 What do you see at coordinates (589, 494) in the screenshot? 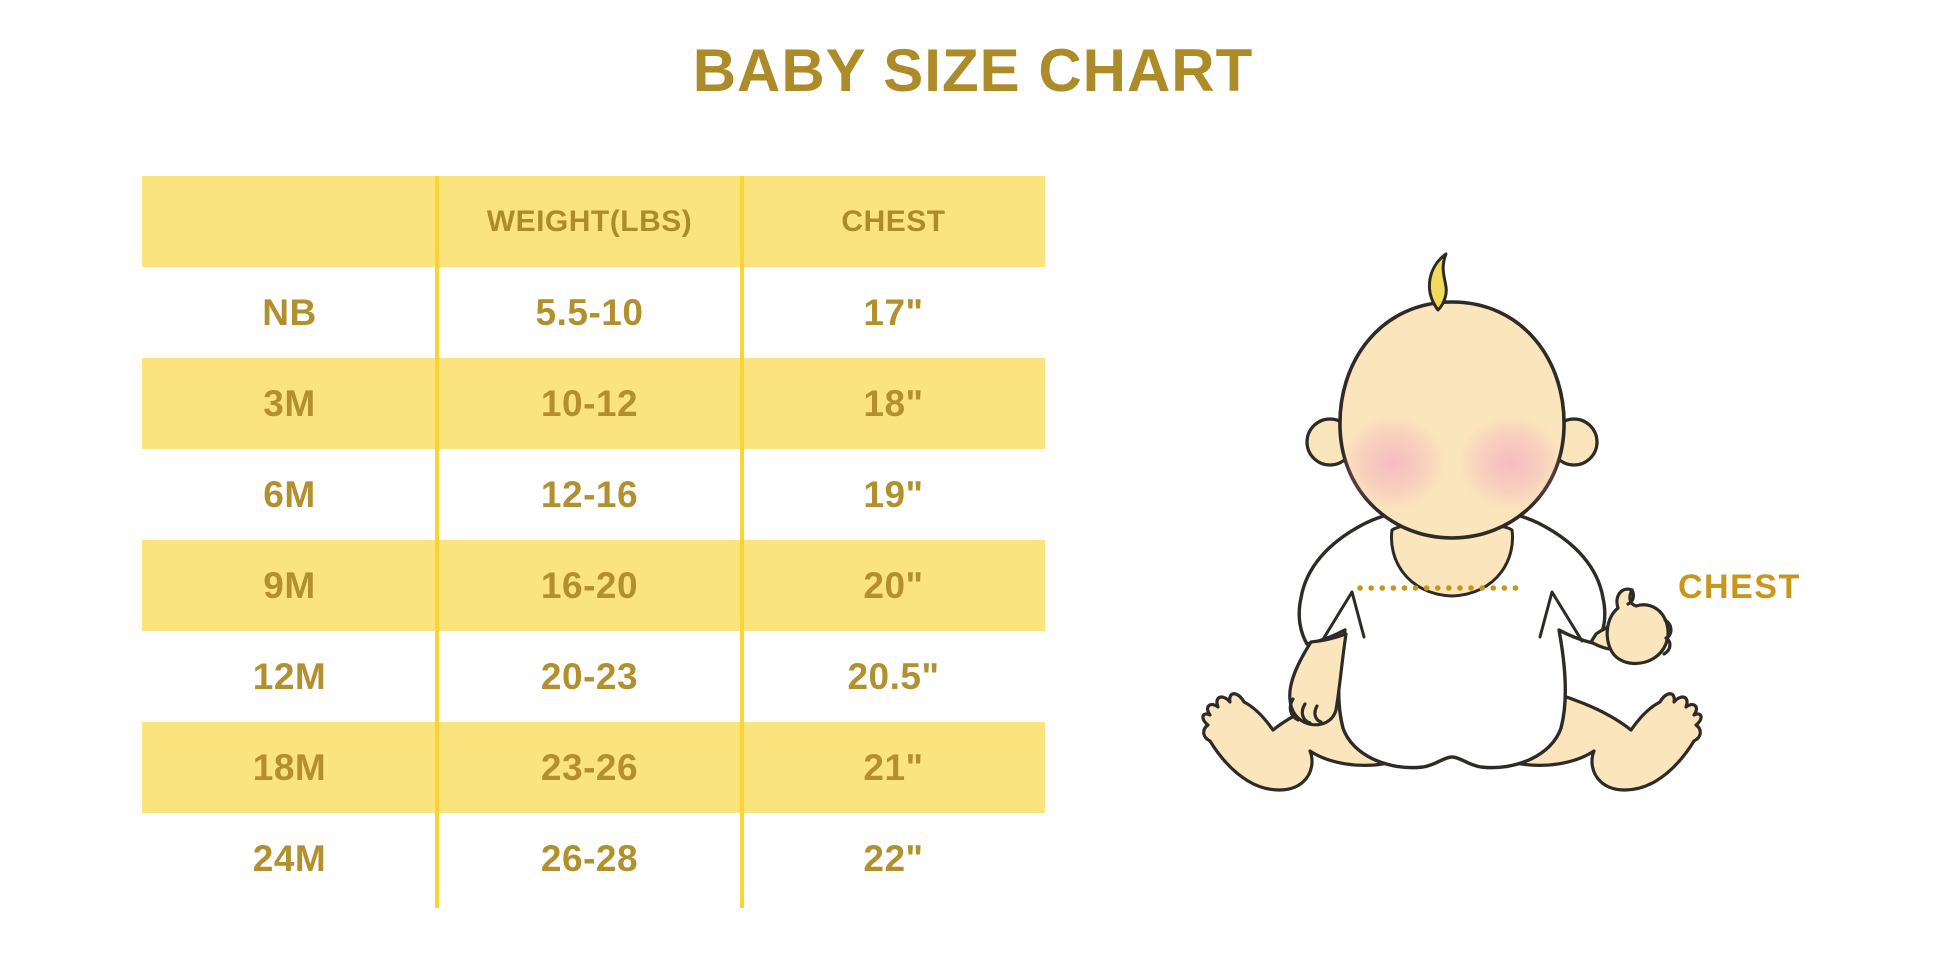
I see `weight-value: 12-16` at bounding box center [589, 494].